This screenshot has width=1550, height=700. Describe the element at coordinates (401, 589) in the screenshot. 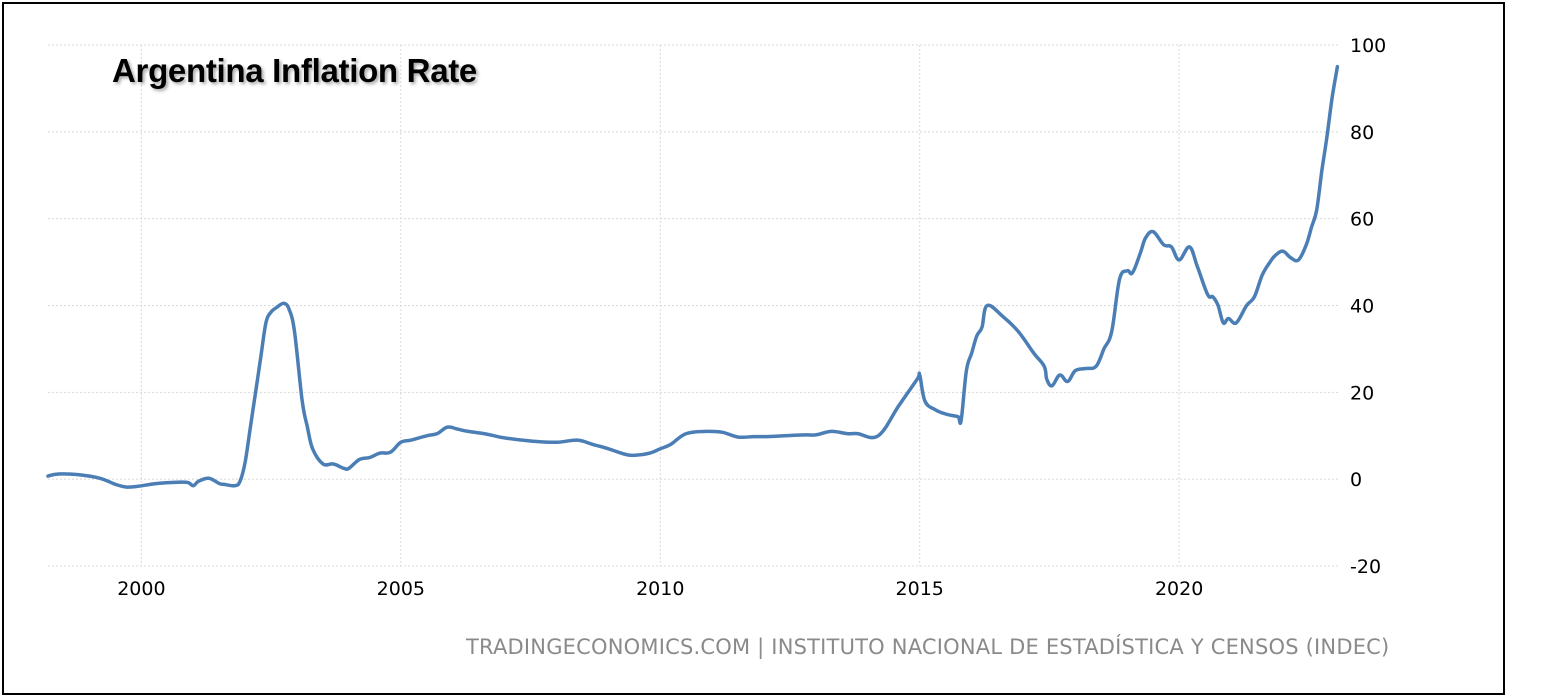

I see `x-tick-label: 2005` at that location.